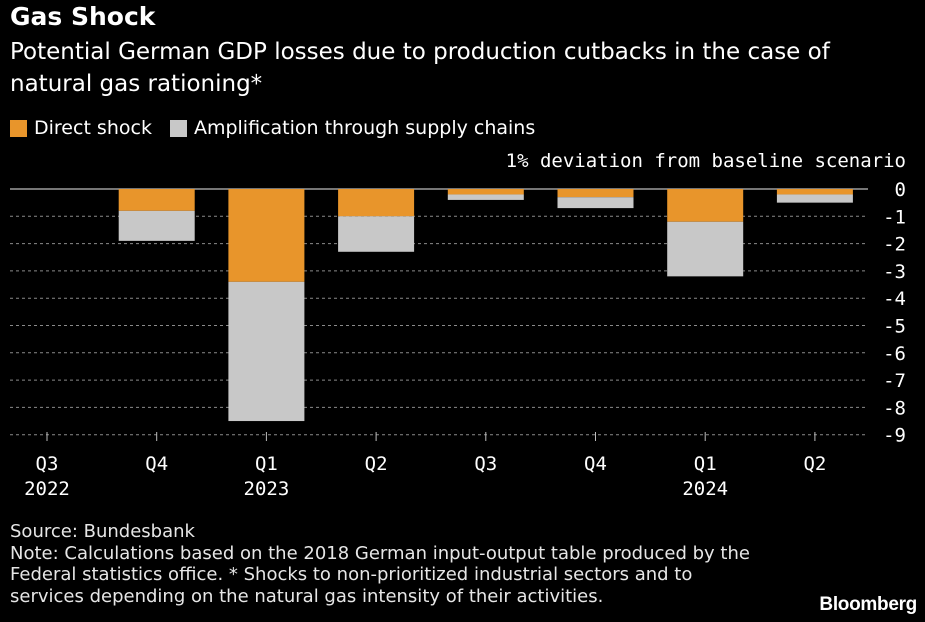 The height and width of the screenshot is (622, 925). What do you see at coordinates (93, 128) in the screenshot?
I see `legend-label-direct: Direct shock` at bounding box center [93, 128].